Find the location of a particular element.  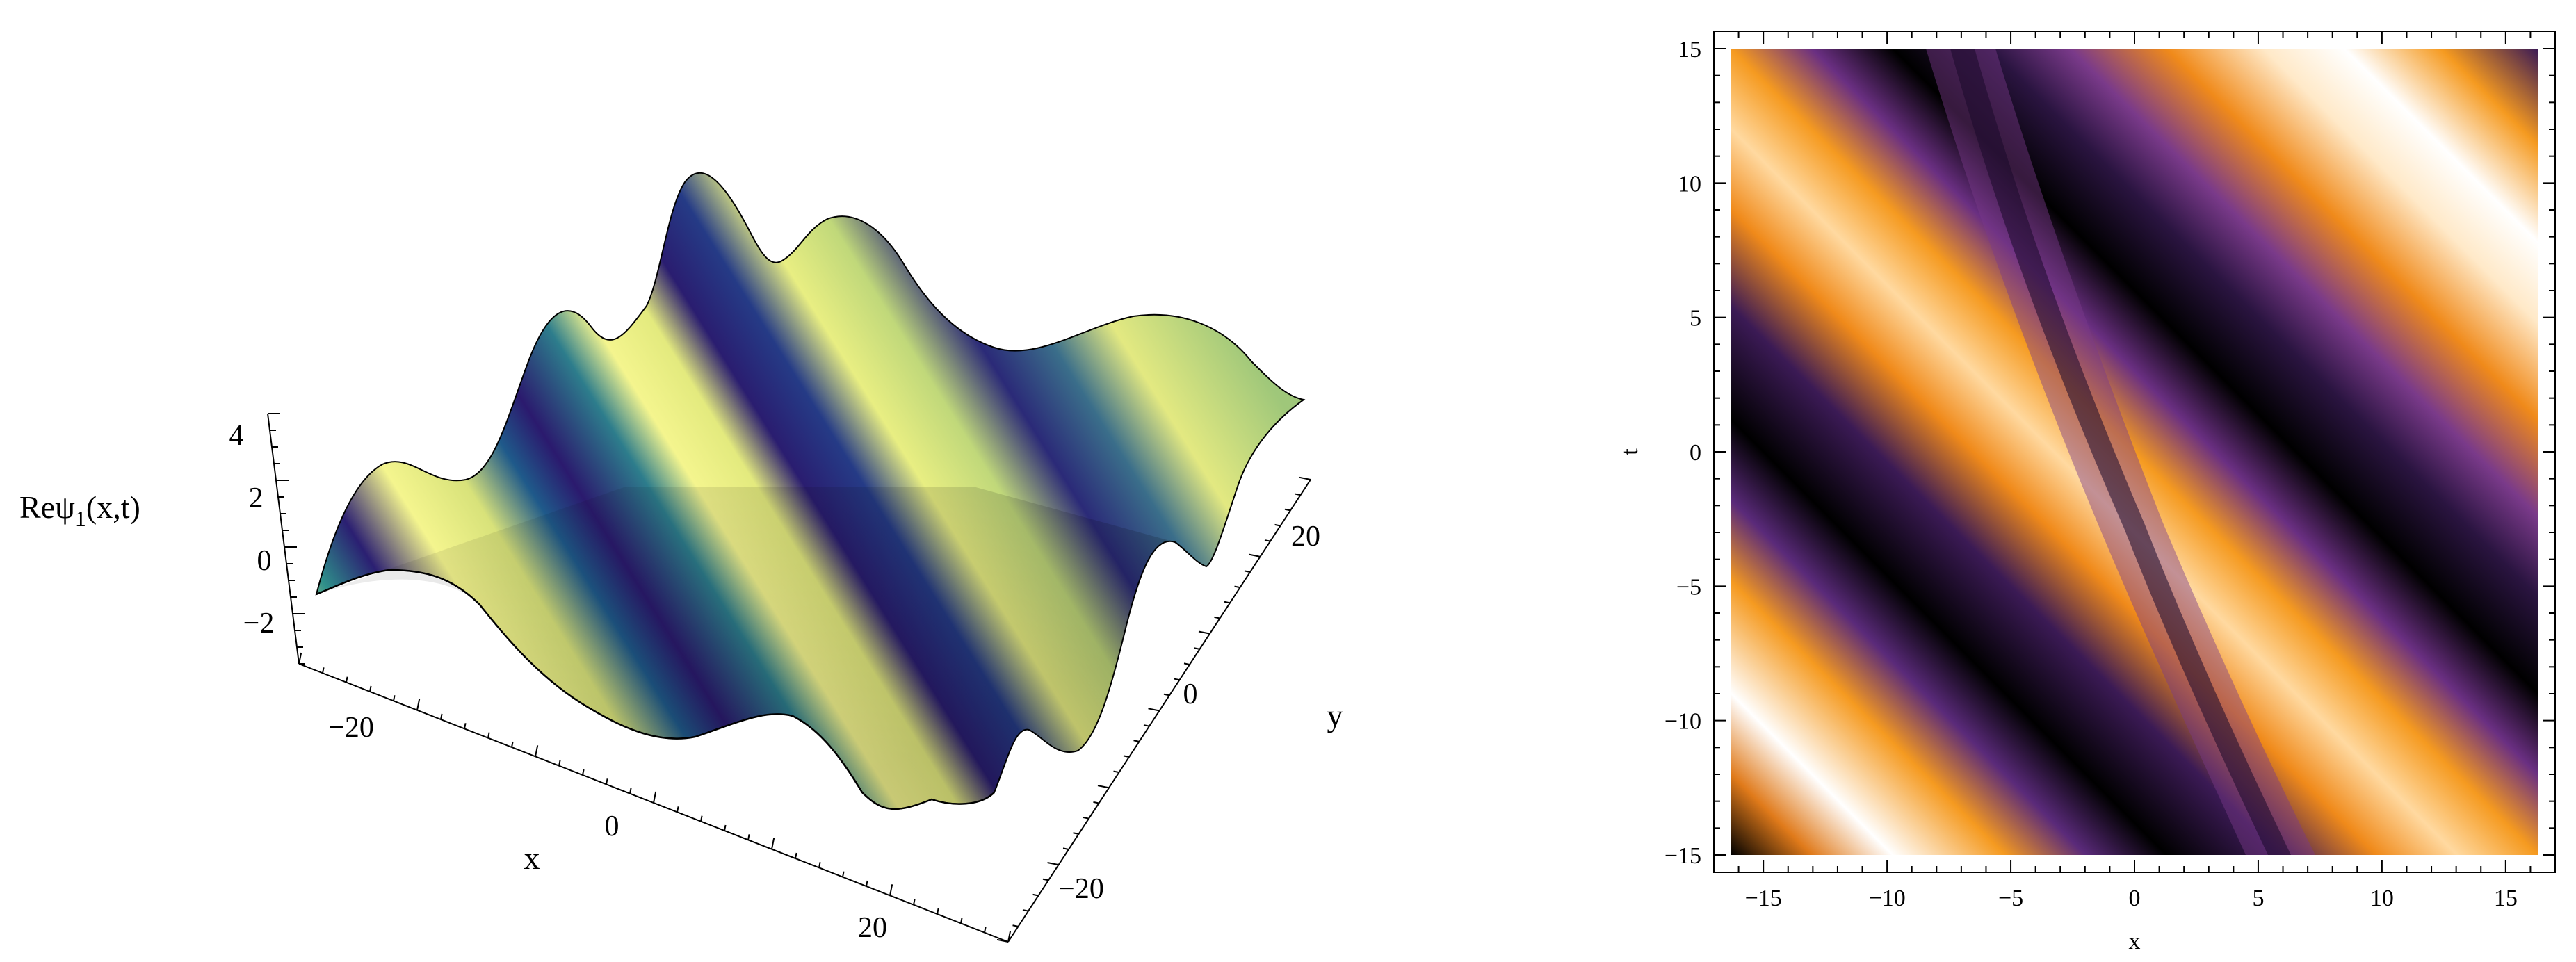

x-tick-label: −10 is located at coordinates (1887, 899).